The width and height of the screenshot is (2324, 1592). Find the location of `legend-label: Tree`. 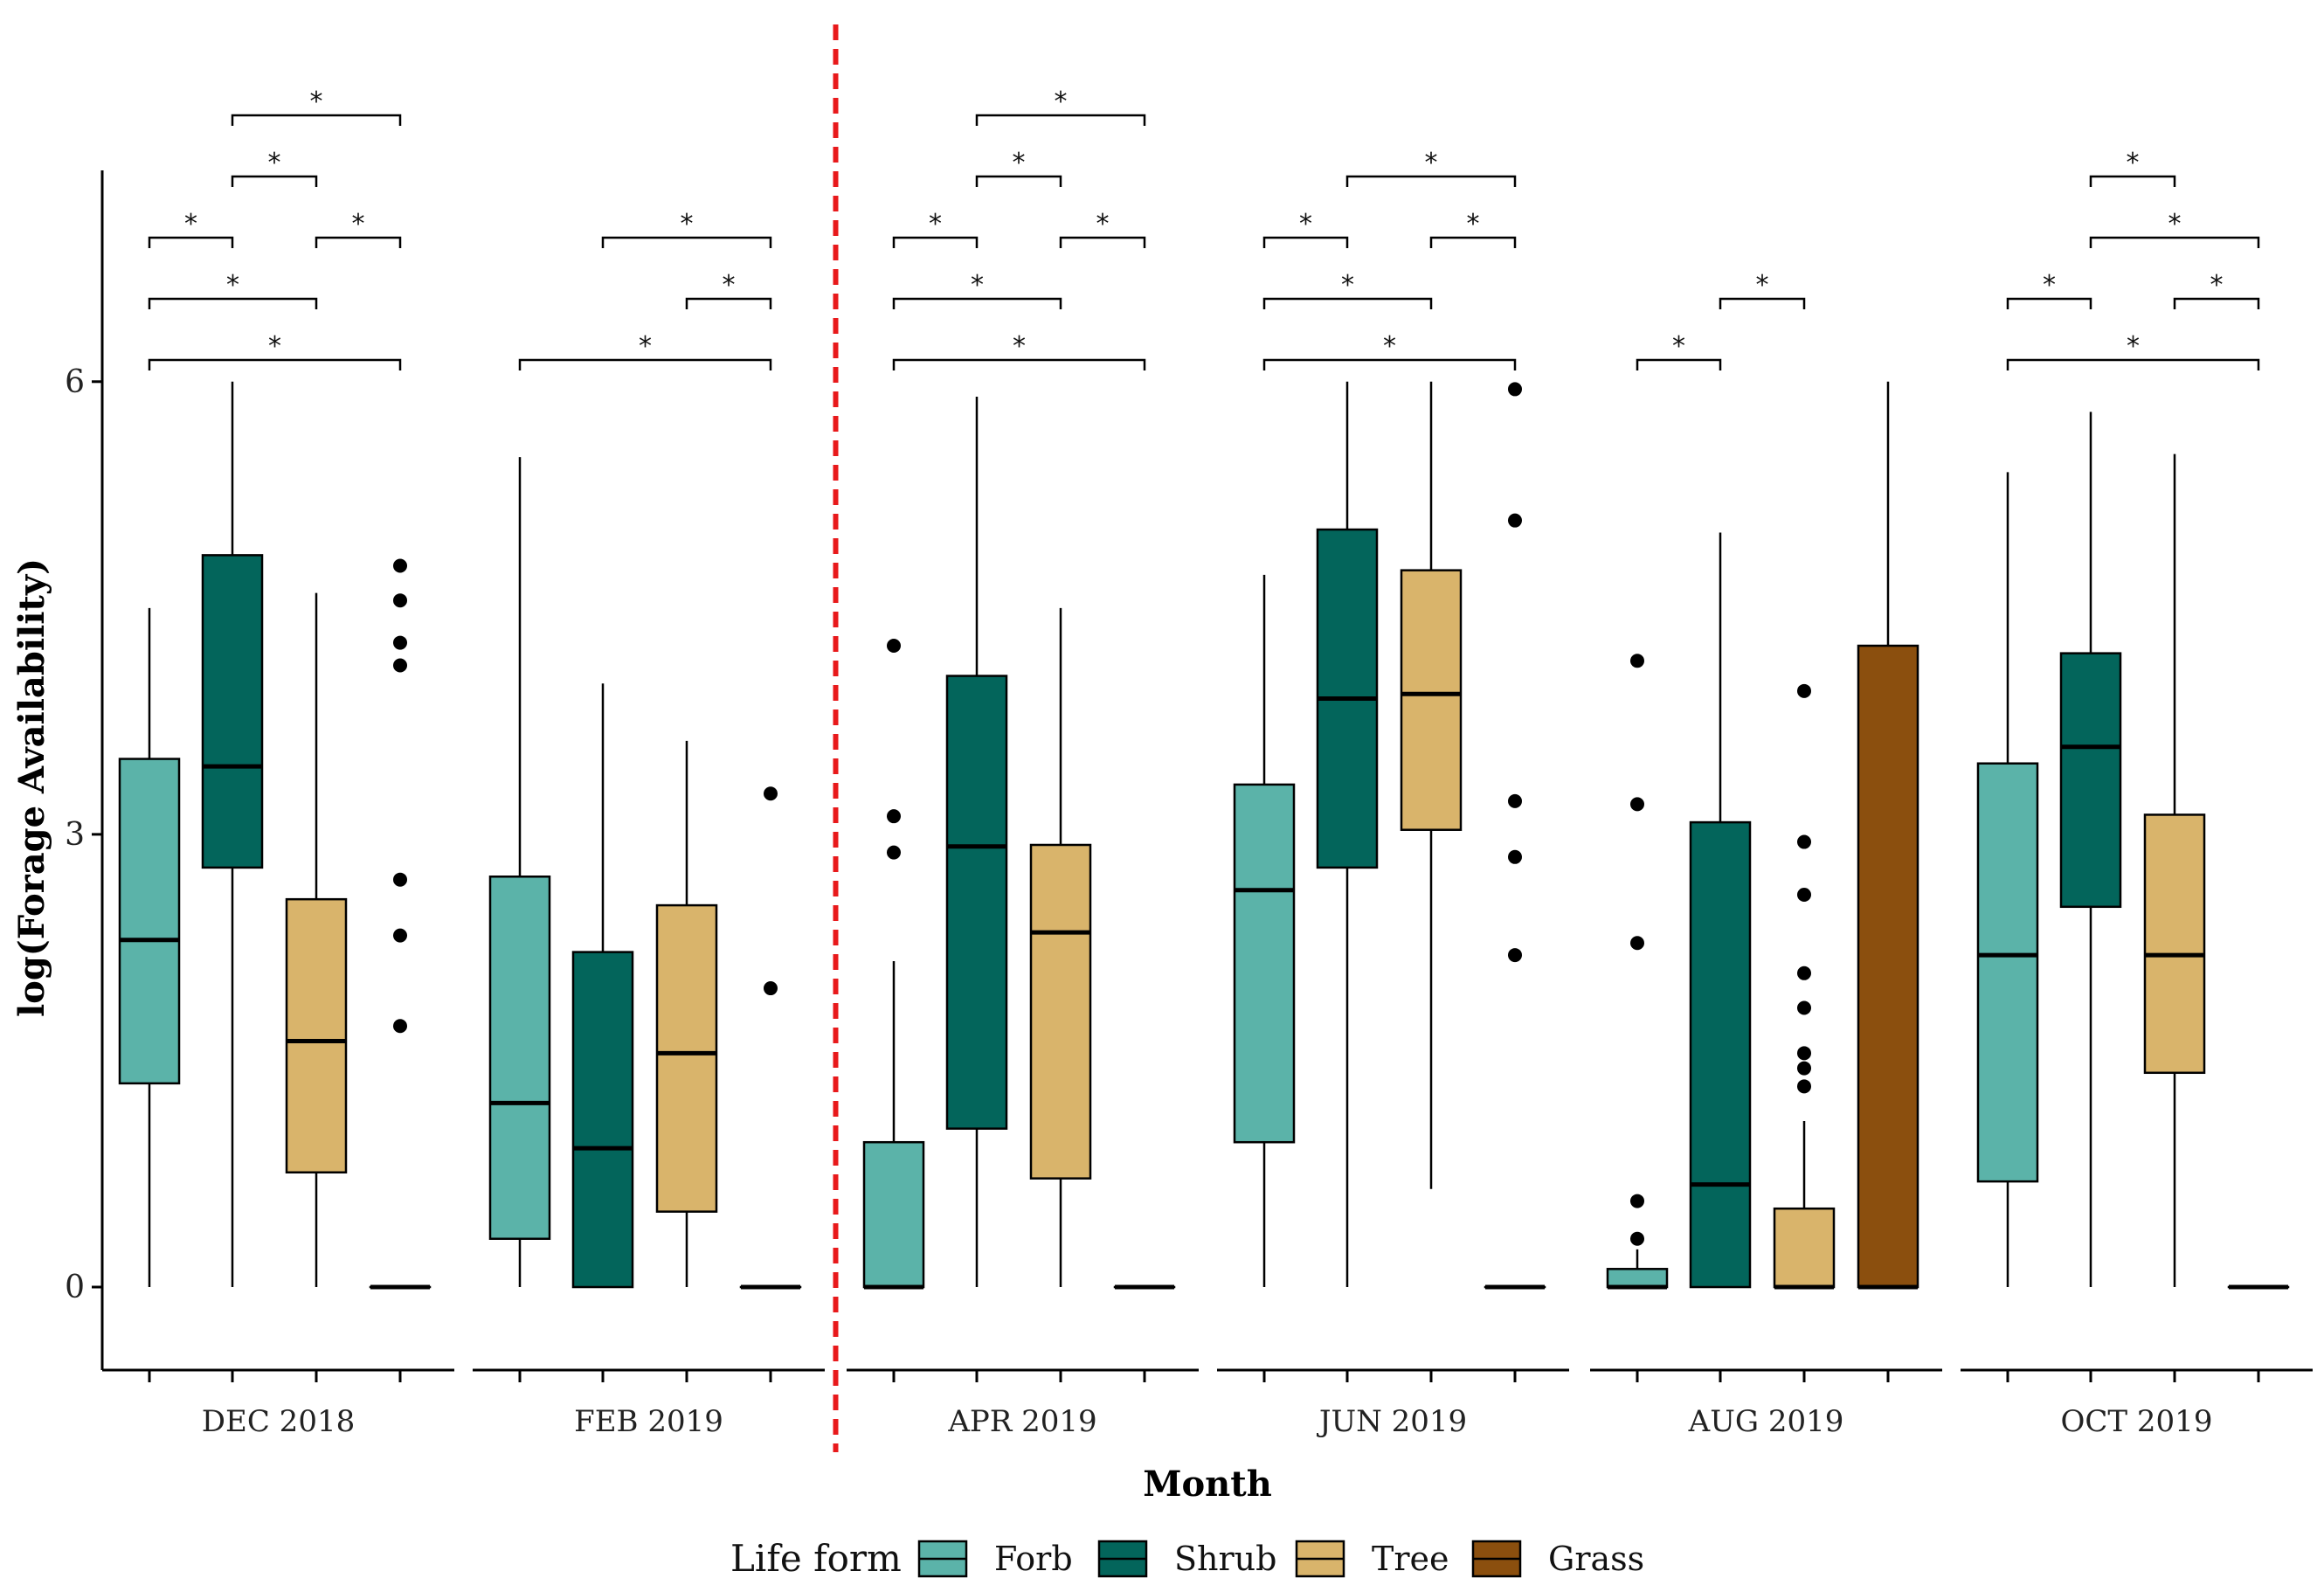

legend-label: Tree is located at coordinates (1410, 1559).